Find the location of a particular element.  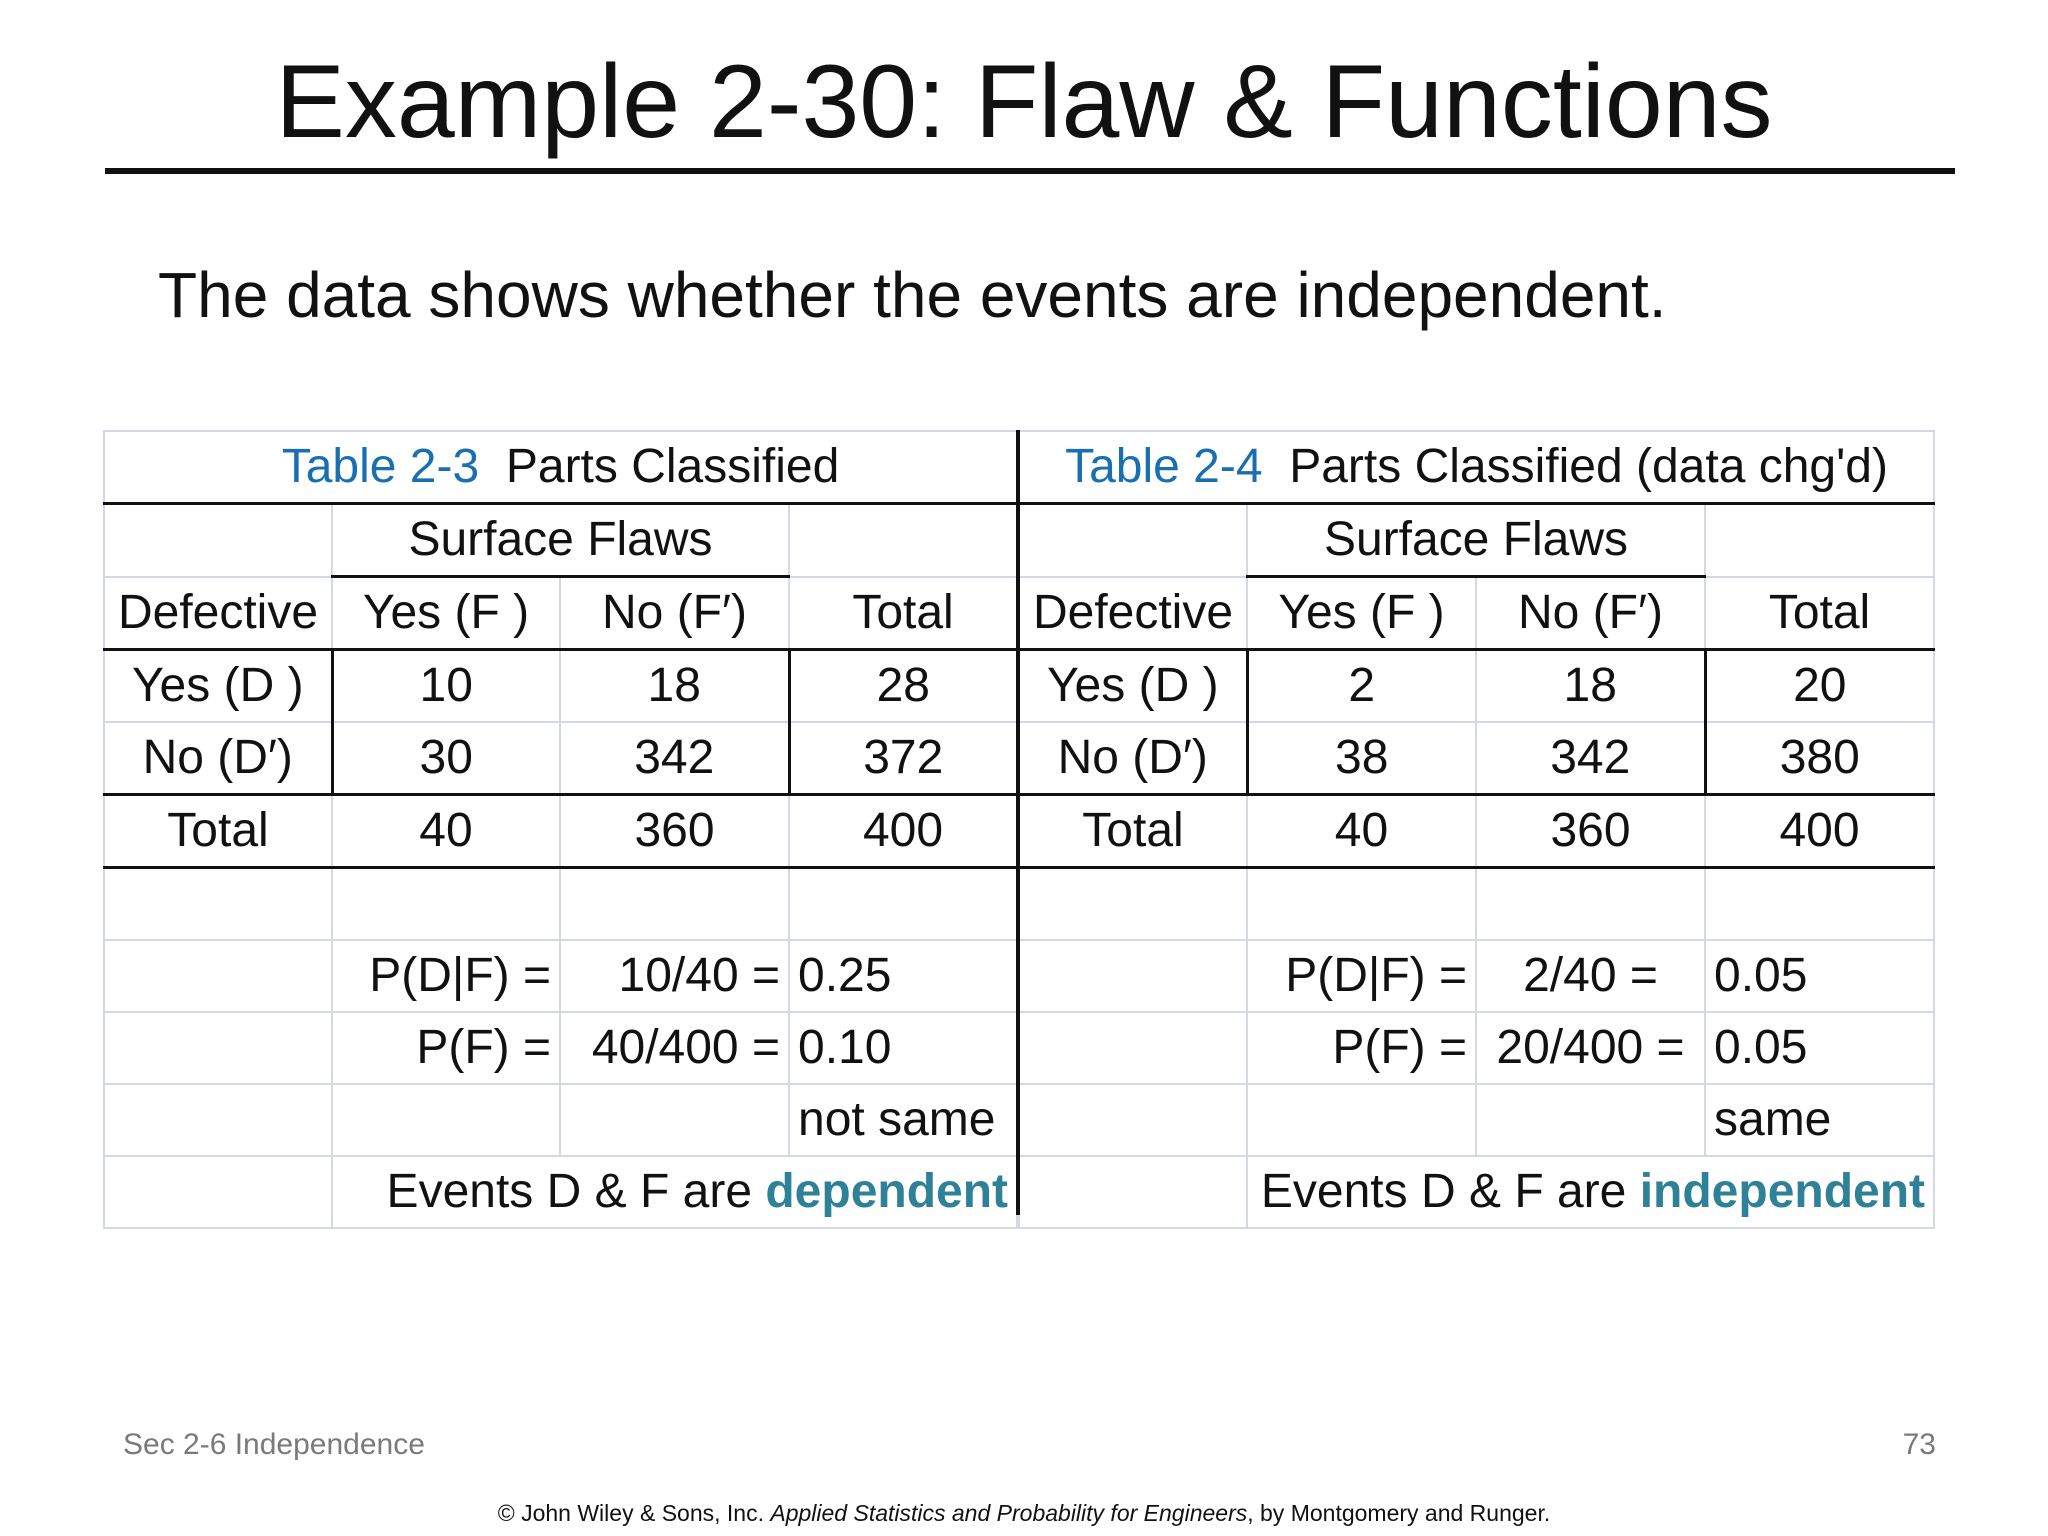

table-divider is located at coordinates (1018, 822).